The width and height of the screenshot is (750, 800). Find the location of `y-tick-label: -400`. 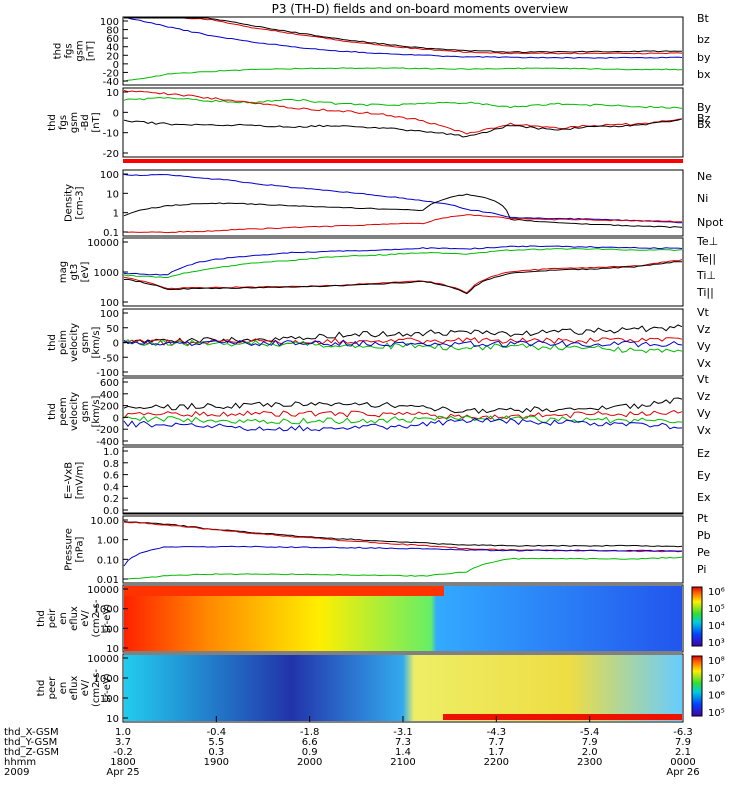

y-tick-label: -400 is located at coordinates (107, 442).